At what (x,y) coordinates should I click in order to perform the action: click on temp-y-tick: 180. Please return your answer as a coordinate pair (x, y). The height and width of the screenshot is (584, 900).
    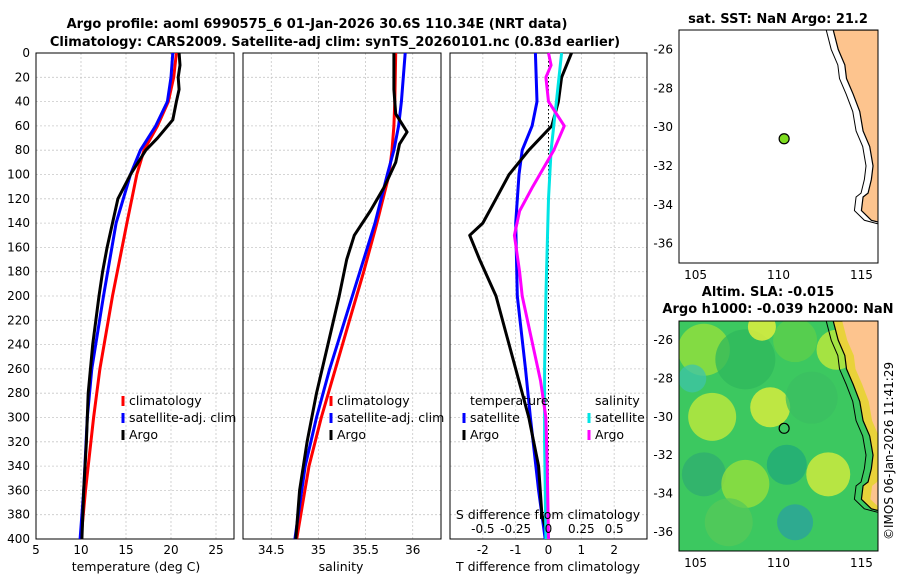
    Looking at the image, I should click on (18, 272).